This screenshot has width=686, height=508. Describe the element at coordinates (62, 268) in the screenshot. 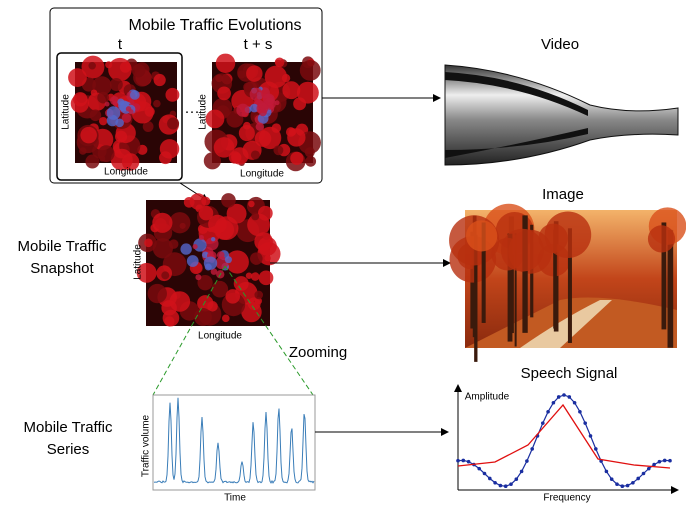

I see `snapshot-label: Snapshot` at that location.